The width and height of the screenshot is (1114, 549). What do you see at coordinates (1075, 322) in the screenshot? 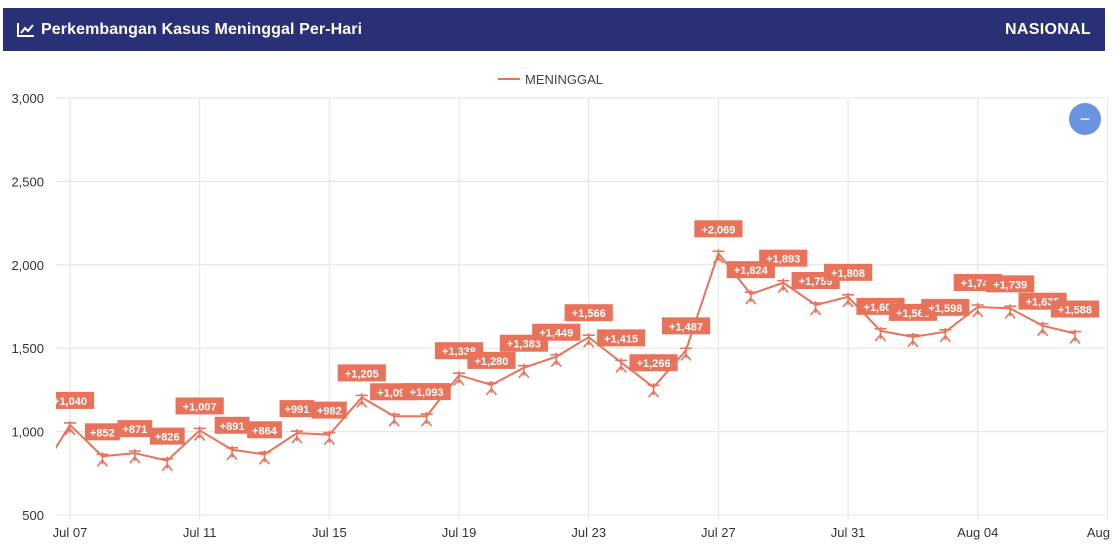
I see `data-point: +1,588` at bounding box center [1075, 322].